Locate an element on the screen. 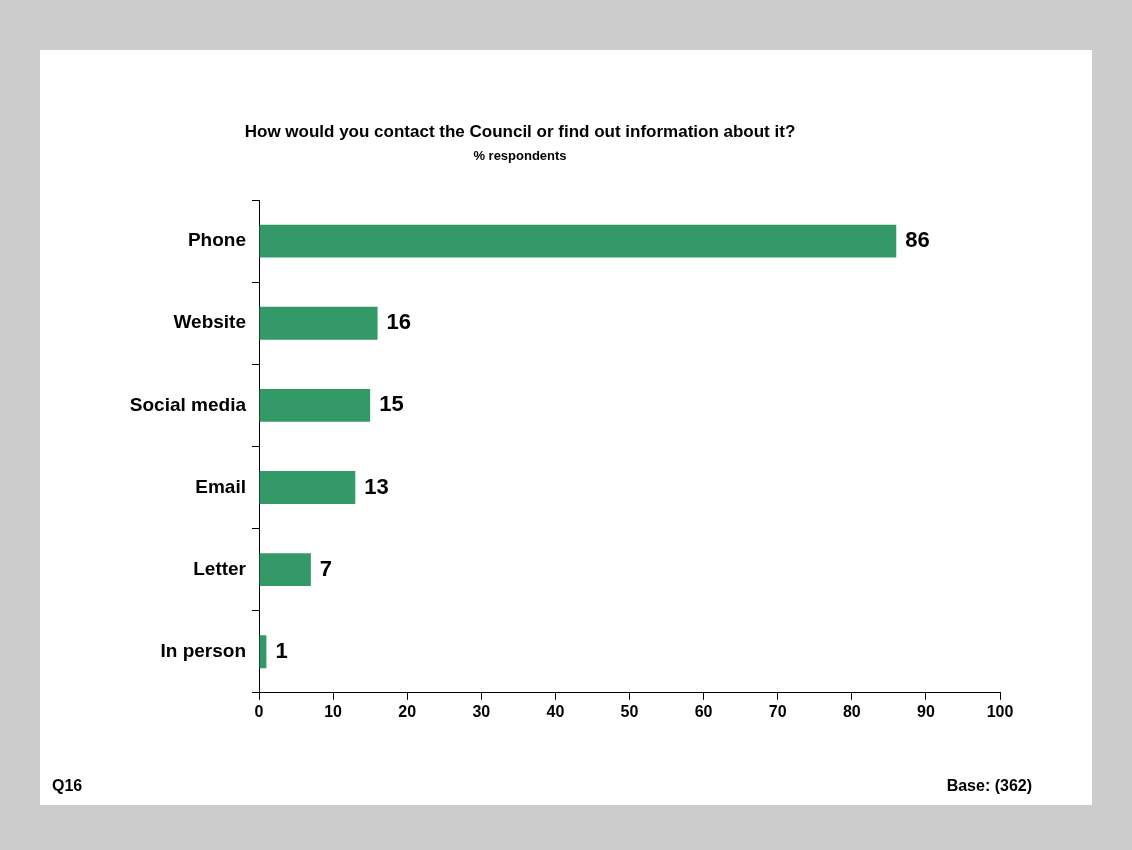  x-tick-label: 80 is located at coordinates (851, 711).